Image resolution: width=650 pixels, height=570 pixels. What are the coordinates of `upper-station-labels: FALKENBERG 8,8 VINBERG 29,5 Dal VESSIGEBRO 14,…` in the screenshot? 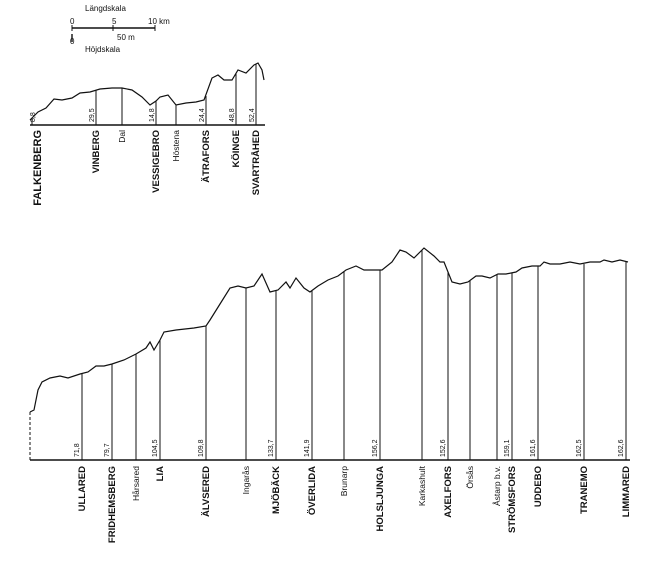 It's located at (146, 157).